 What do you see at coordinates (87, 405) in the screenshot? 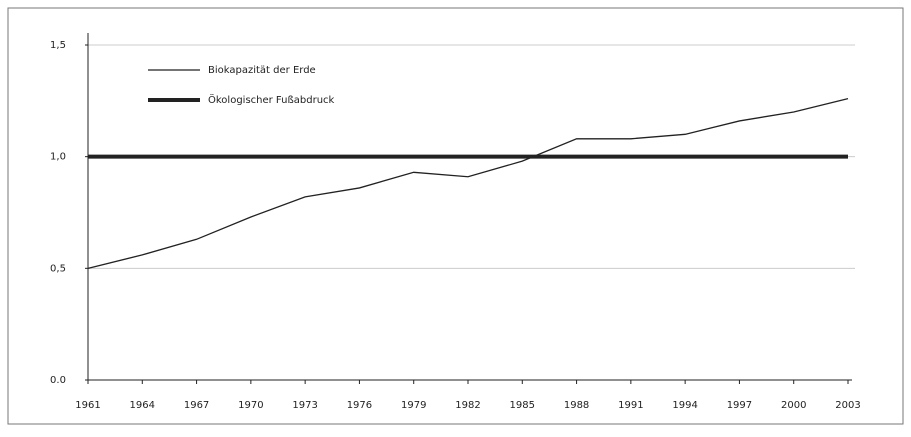
I see `x-tick-label: 1961` at bounding box center [87, 405].